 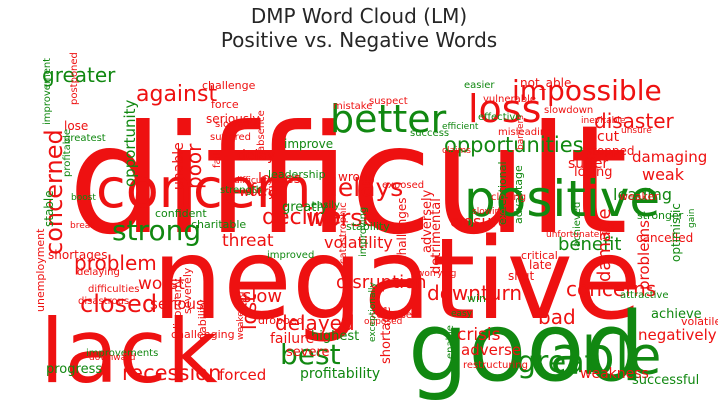 What do you see at coordinates (335, 336) in the screenshot?
I see `word-highest: highest` at bounding box center [335, 336].